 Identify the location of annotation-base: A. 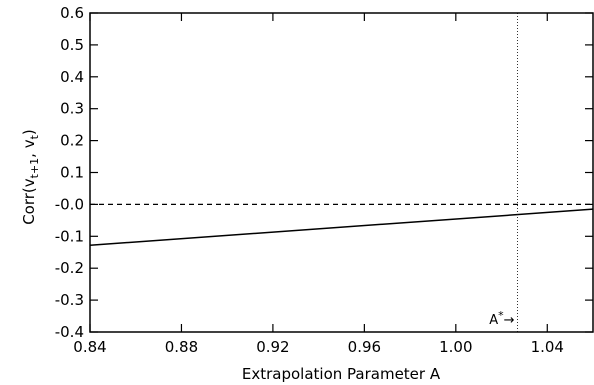
(493, 320).